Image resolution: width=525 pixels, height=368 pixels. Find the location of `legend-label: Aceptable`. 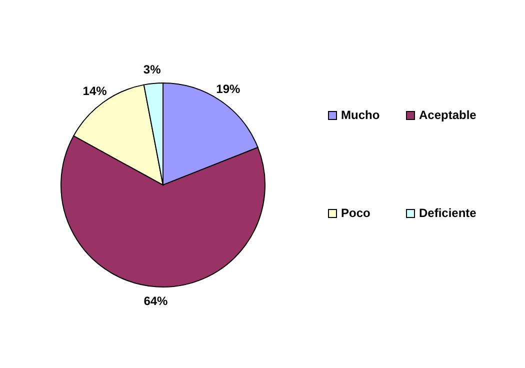

legend-label: Aceptable is located at coordinates (447, 115).